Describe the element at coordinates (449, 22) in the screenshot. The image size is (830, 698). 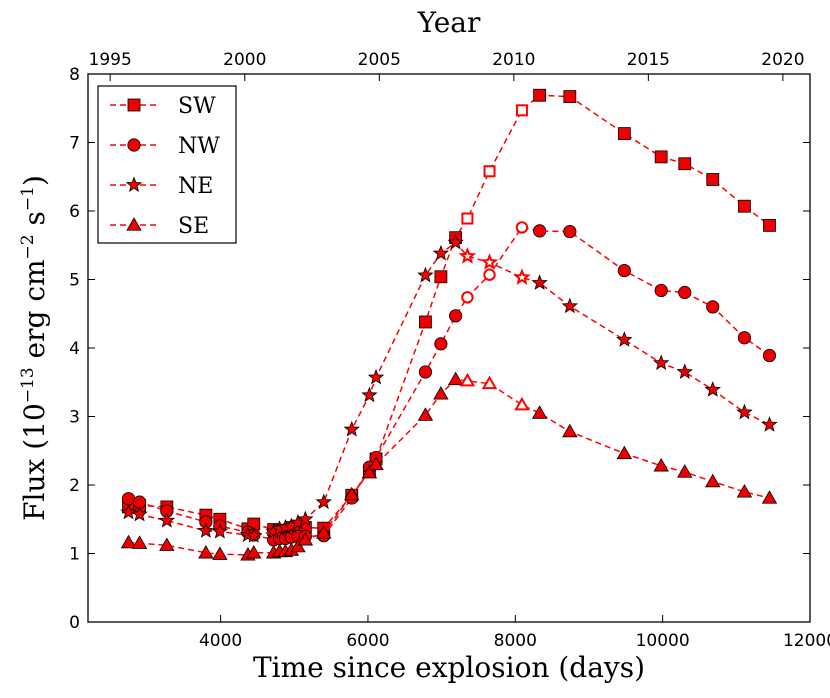
I see `top-axis-title: Year` at that location.